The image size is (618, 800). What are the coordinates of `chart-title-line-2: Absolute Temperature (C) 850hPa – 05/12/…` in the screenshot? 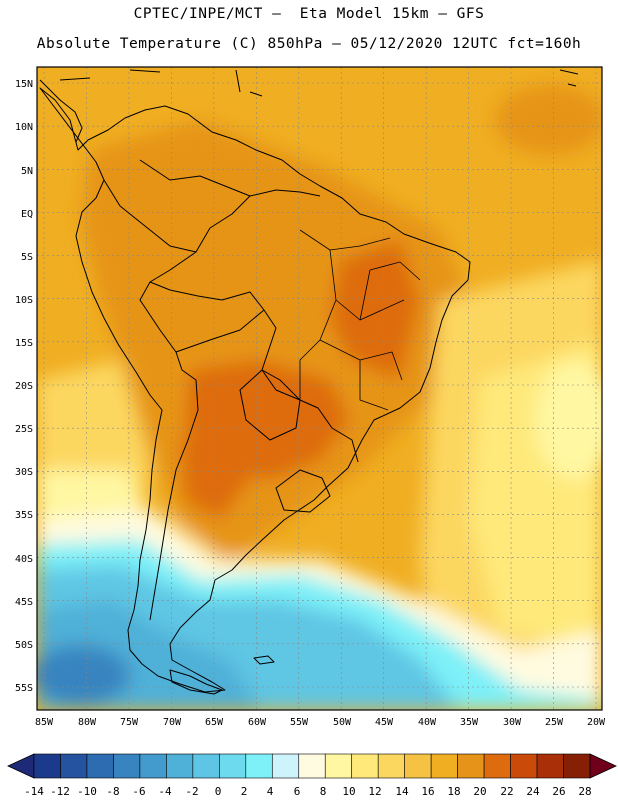 It's located at (309, 44).